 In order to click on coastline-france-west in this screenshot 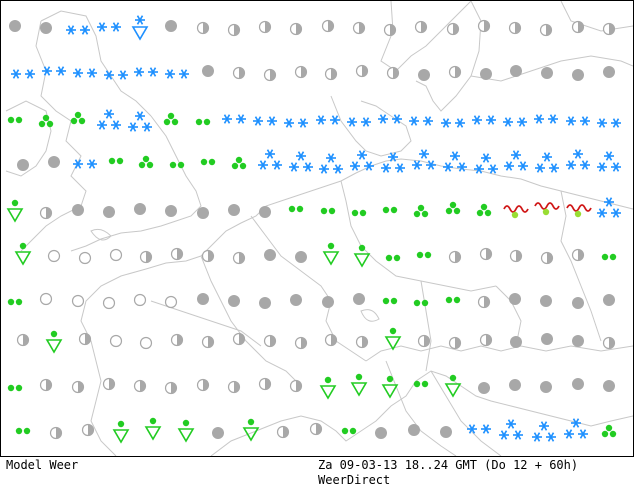, I will do `click(141, 355)`.